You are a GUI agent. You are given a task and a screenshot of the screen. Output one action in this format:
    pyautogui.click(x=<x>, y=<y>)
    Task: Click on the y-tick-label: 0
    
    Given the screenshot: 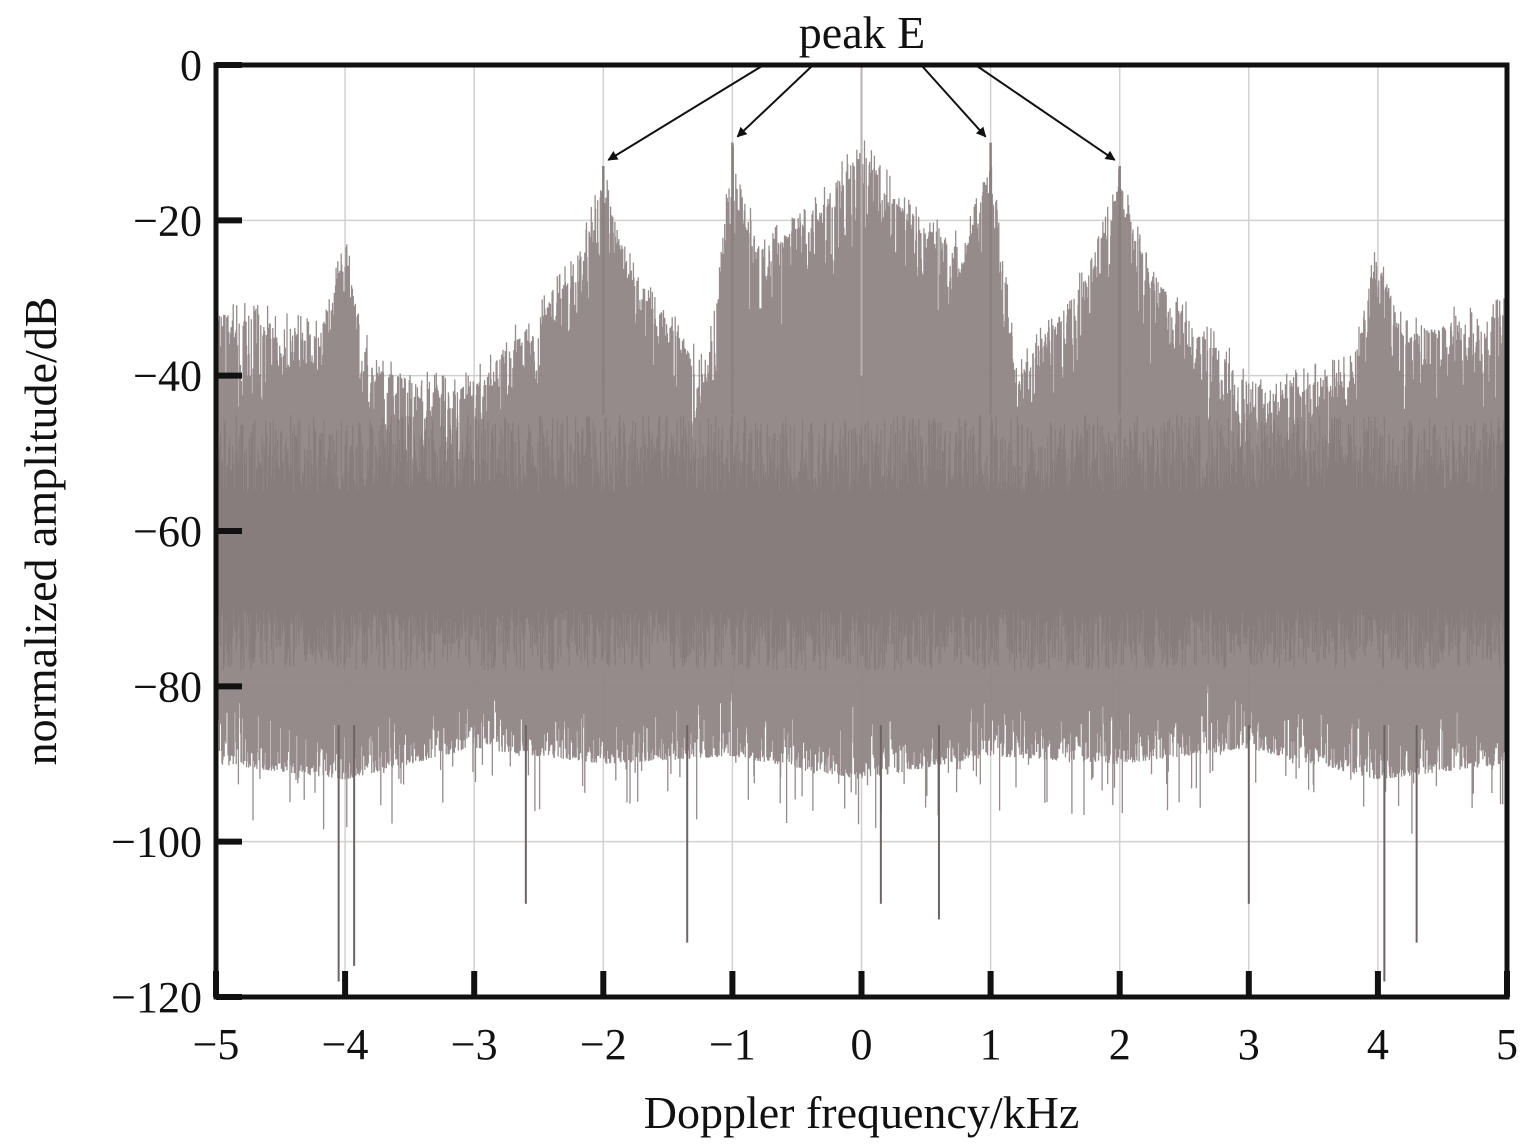 What is the action you would take?
    pyautogui.click(x=191, y=65)
    